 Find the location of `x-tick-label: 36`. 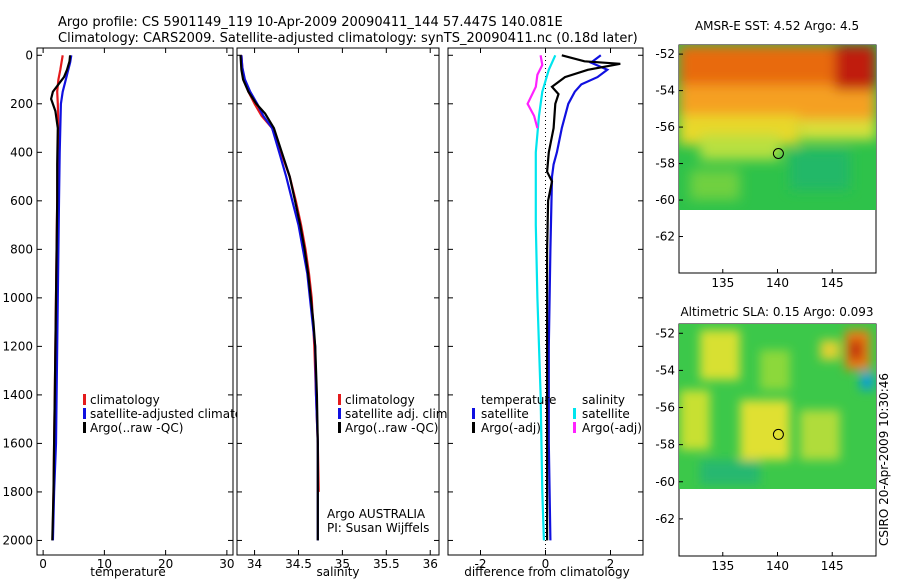

x-tick-label: 36 is located at coordinates (430, 564).